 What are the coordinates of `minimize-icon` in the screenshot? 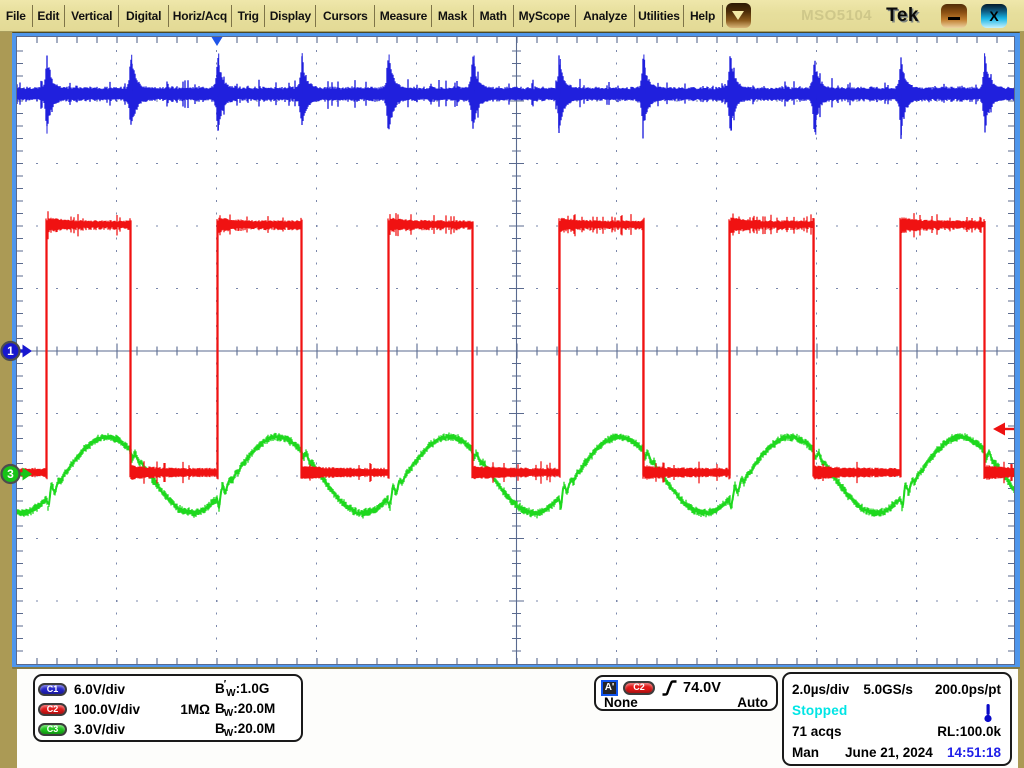 It's located at (954, 18).